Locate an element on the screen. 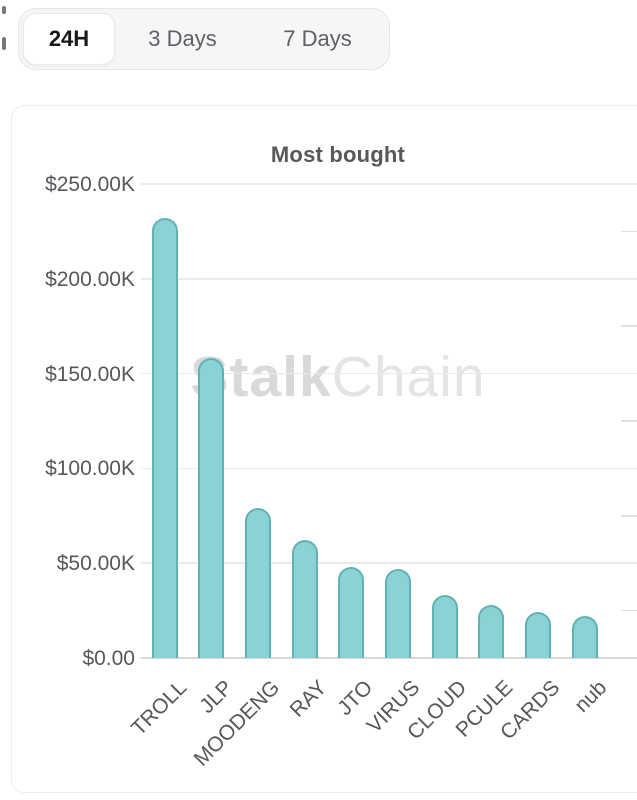  bar-cards is located at coordinates (538, 635).